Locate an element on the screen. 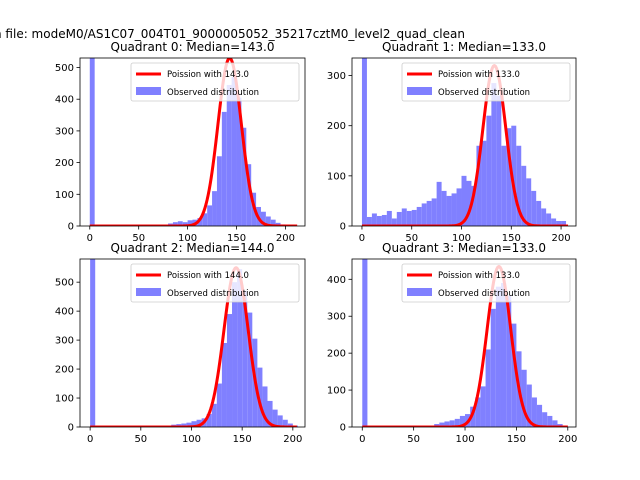 The height and width of the screenshot is (480, 640). x-tick-label: 0 is located at coordinates (362, 238).